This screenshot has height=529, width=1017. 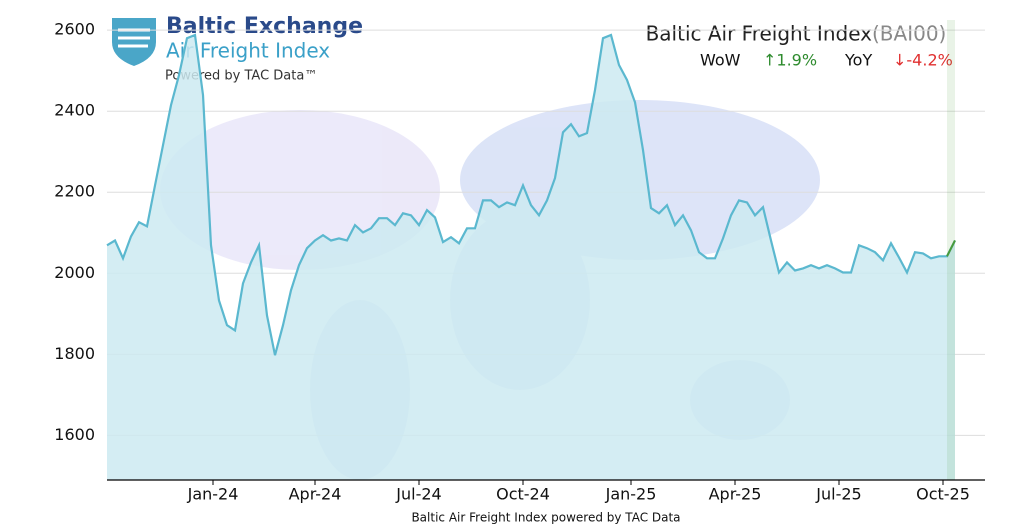 What do you see at coordinates (838, 494) in the screenshot?
I see `x-tick-label: Jul-25` at bounding box center [838, 494].